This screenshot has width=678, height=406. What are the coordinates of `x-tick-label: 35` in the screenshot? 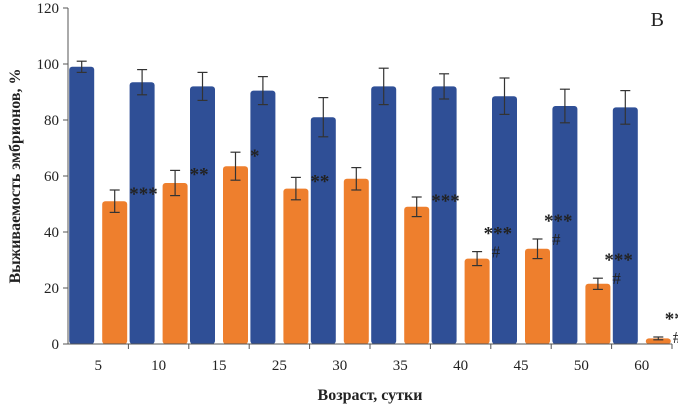 It's located at (400, 366).